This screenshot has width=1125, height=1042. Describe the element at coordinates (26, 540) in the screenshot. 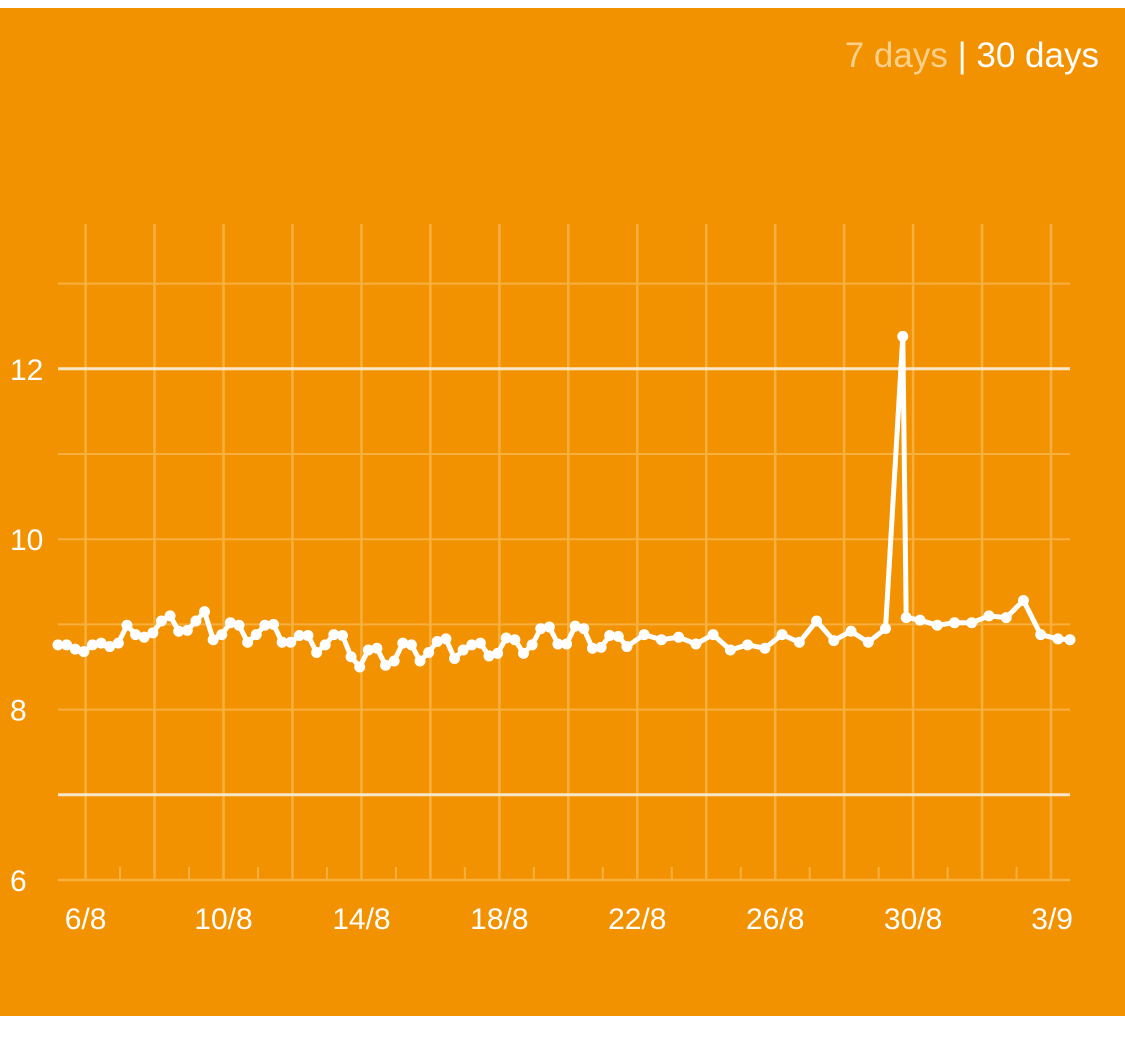

I see `y-tick-label: 10` at that location.